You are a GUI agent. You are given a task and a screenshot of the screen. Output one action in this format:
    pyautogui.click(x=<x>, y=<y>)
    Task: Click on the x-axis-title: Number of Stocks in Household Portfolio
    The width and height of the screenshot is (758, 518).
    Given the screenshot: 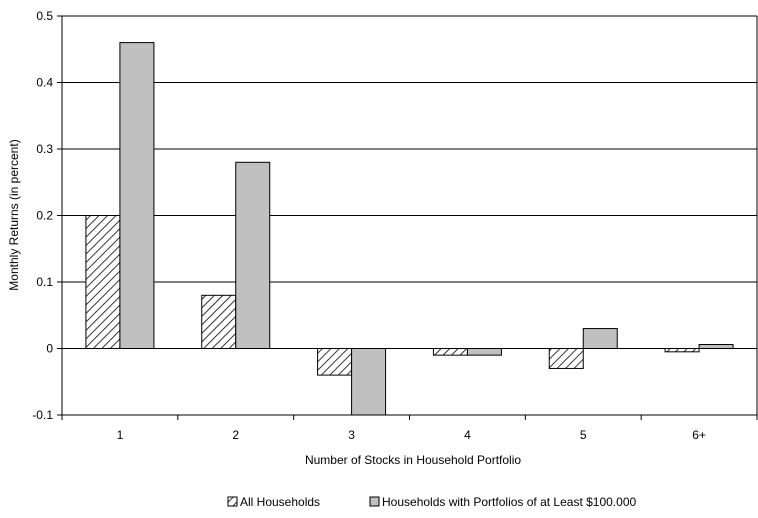 What is the action you would take?
    pyautogui.click(x=413, y=460)
    